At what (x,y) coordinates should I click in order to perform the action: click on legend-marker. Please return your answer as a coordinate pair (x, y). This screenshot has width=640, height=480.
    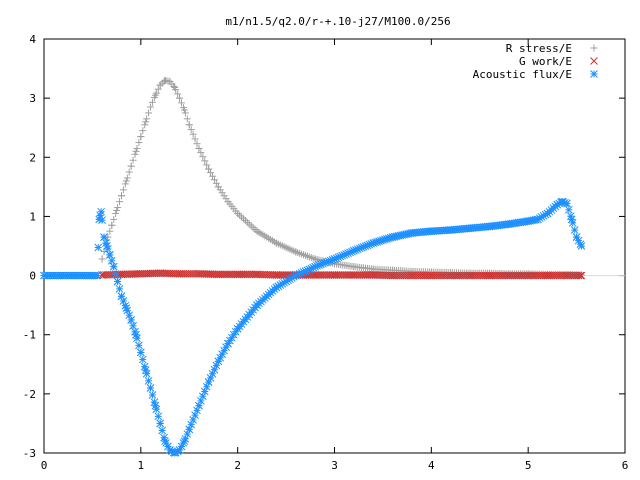
    Looking at the image, I should click on (594, 61).